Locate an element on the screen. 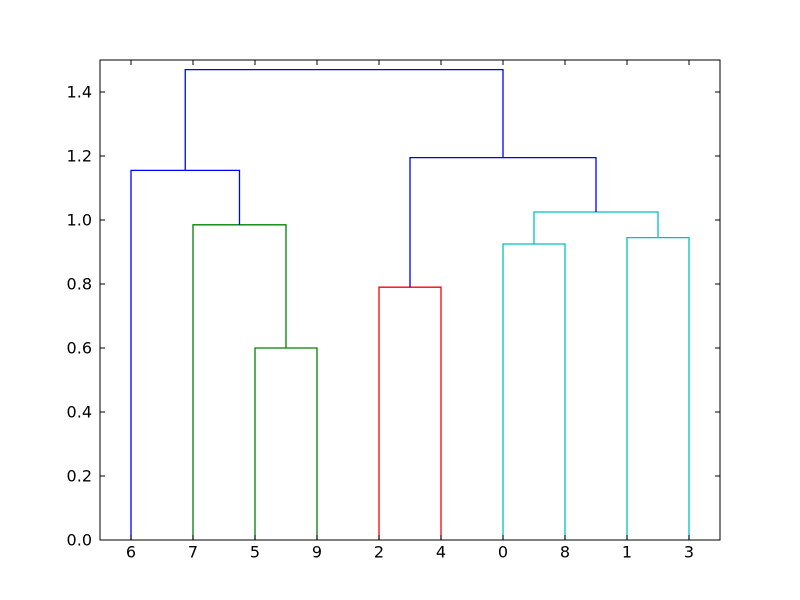  x-tick-label: 0 is located at coordinates (503, 552).